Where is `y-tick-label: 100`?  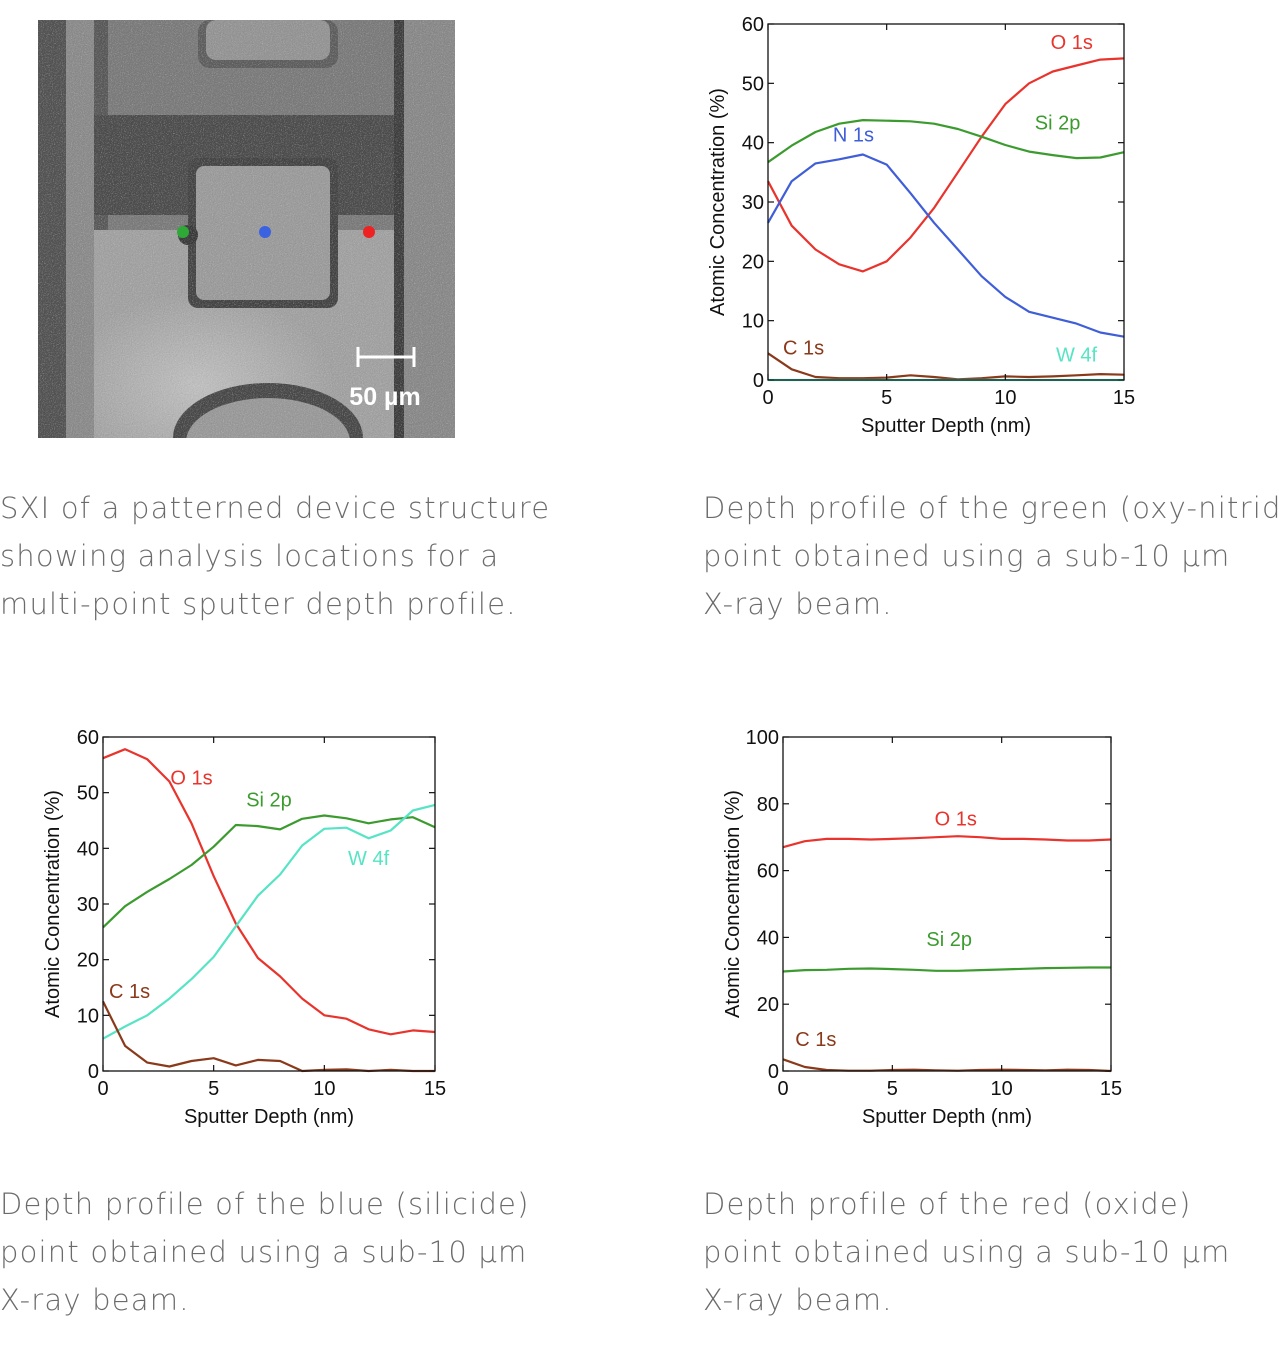 y-tick-label: 100 is located at coordinates (762, 738).